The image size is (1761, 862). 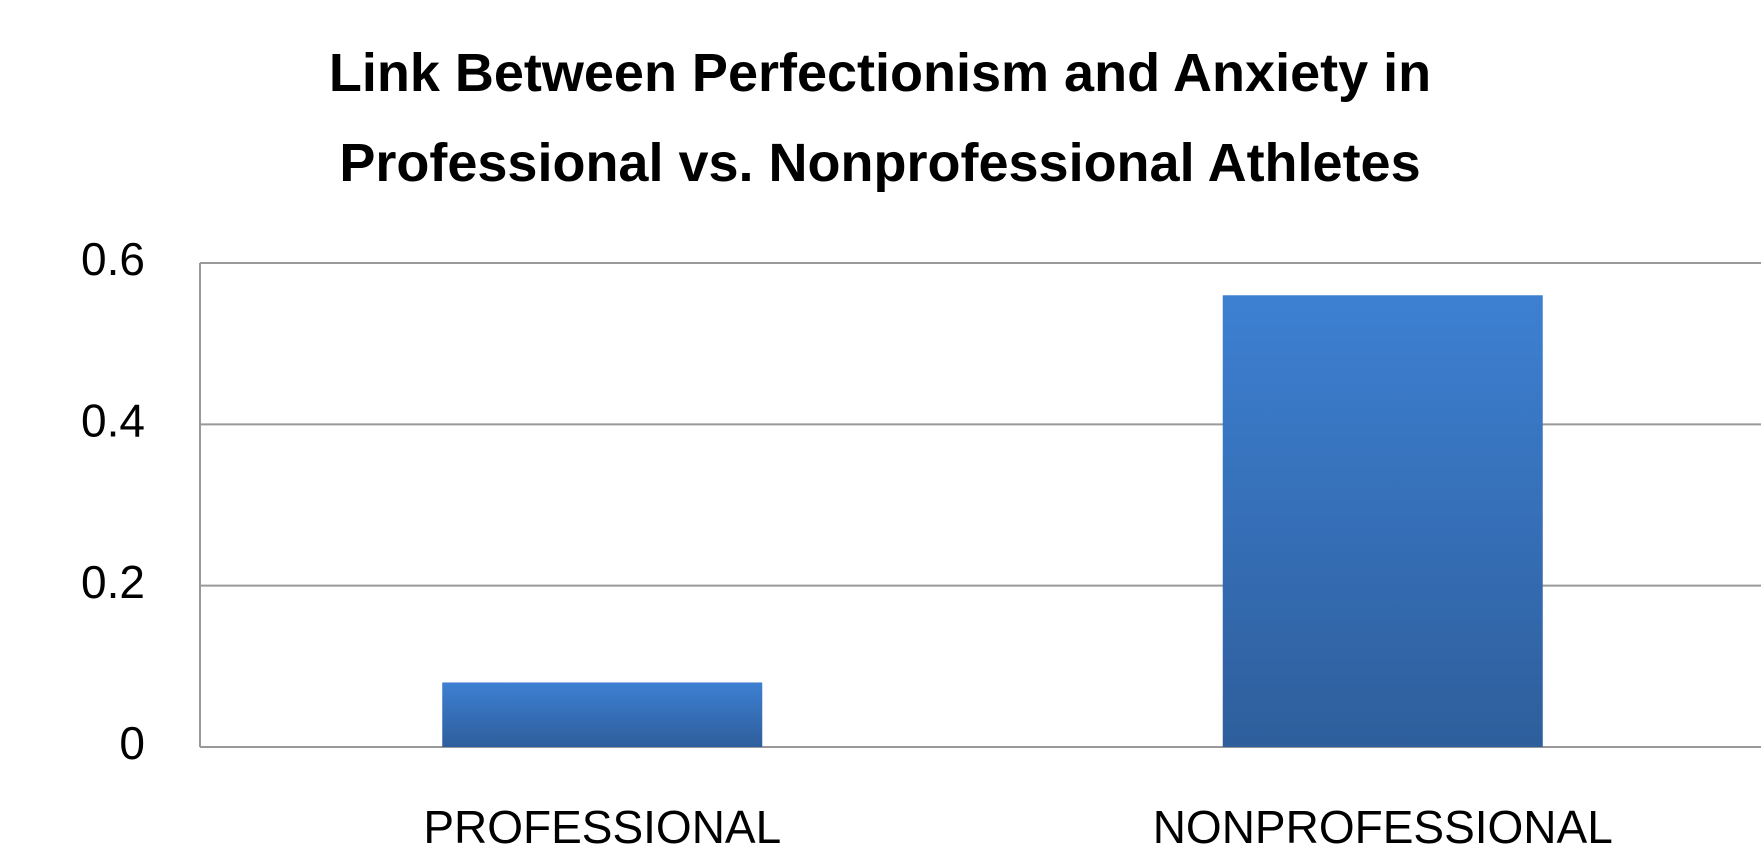 I want to click on x-tick-label: PROFESSIONAL, so click(x=602, y=827).